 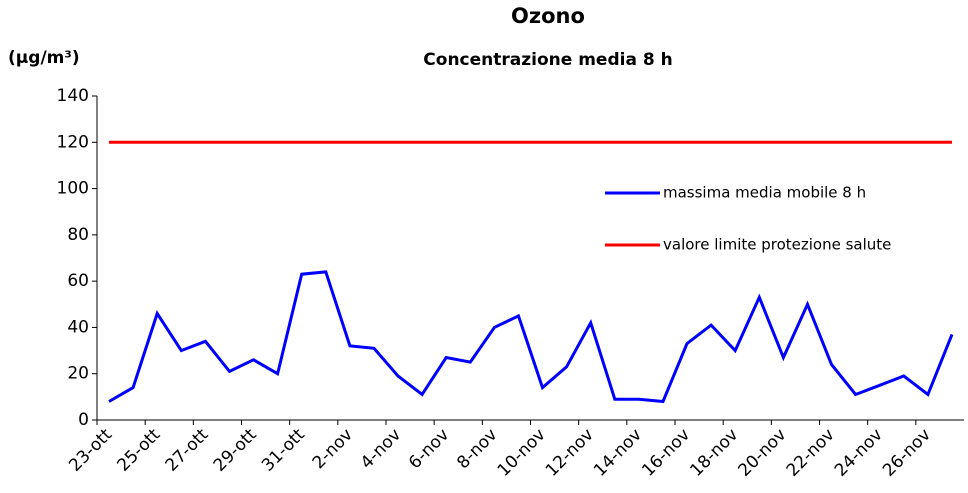 I want to click on x-tick-label: 4-nov, so click(x=381, y=449).